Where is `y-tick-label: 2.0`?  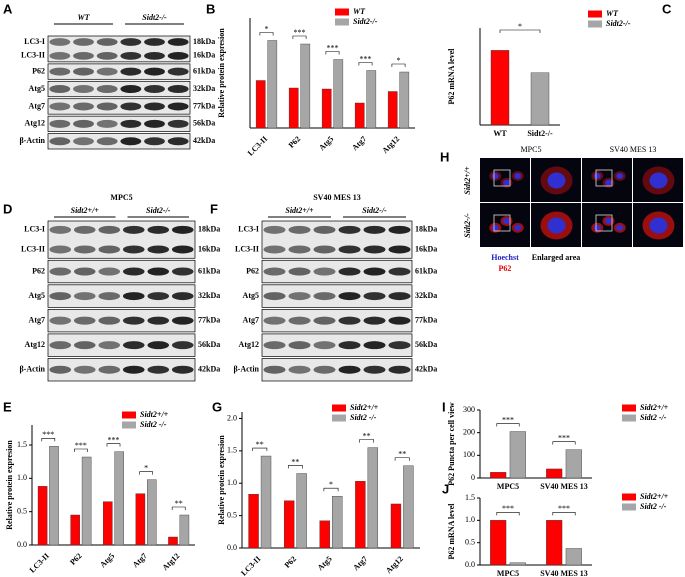
y-tick-label: 2.0 is located at coordinates (232, 417).